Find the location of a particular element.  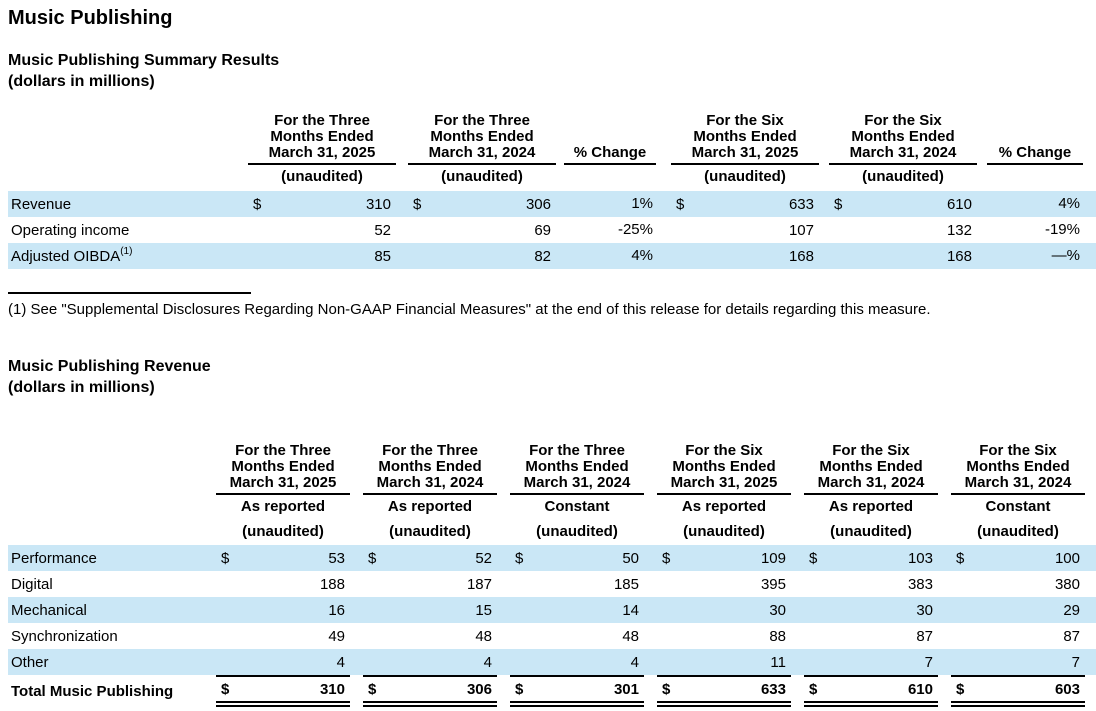

percent-cell: 4% is located at coordinates (1069, 203).